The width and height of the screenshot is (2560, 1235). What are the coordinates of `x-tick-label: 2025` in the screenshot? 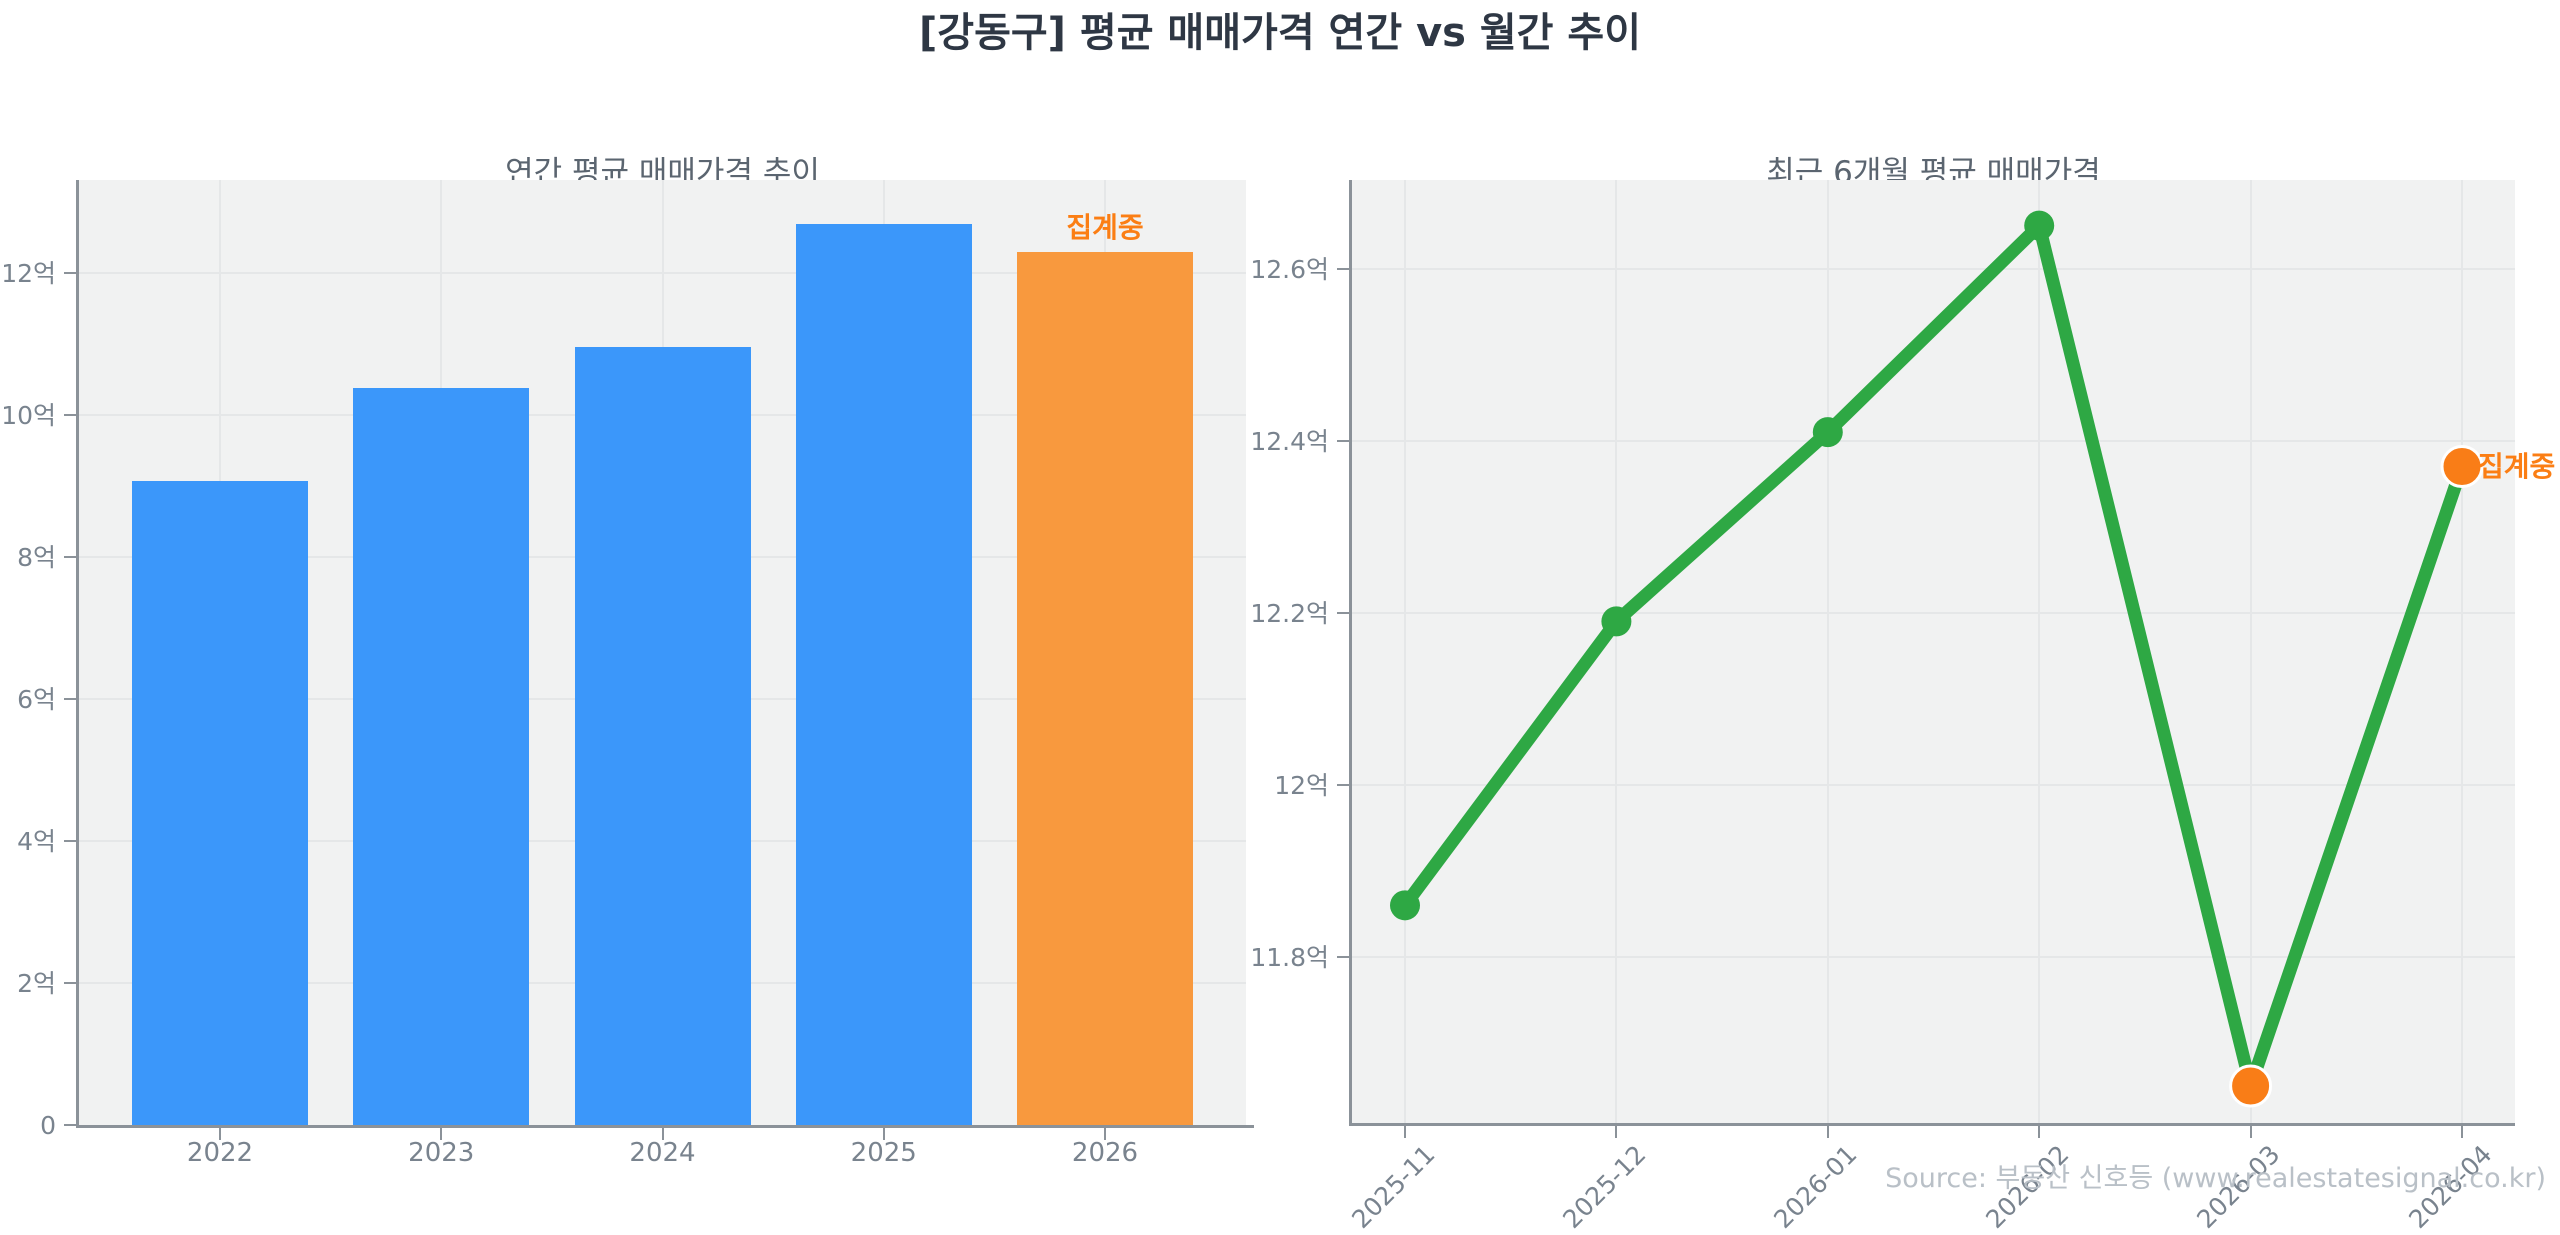 It's located at (883, 1153).